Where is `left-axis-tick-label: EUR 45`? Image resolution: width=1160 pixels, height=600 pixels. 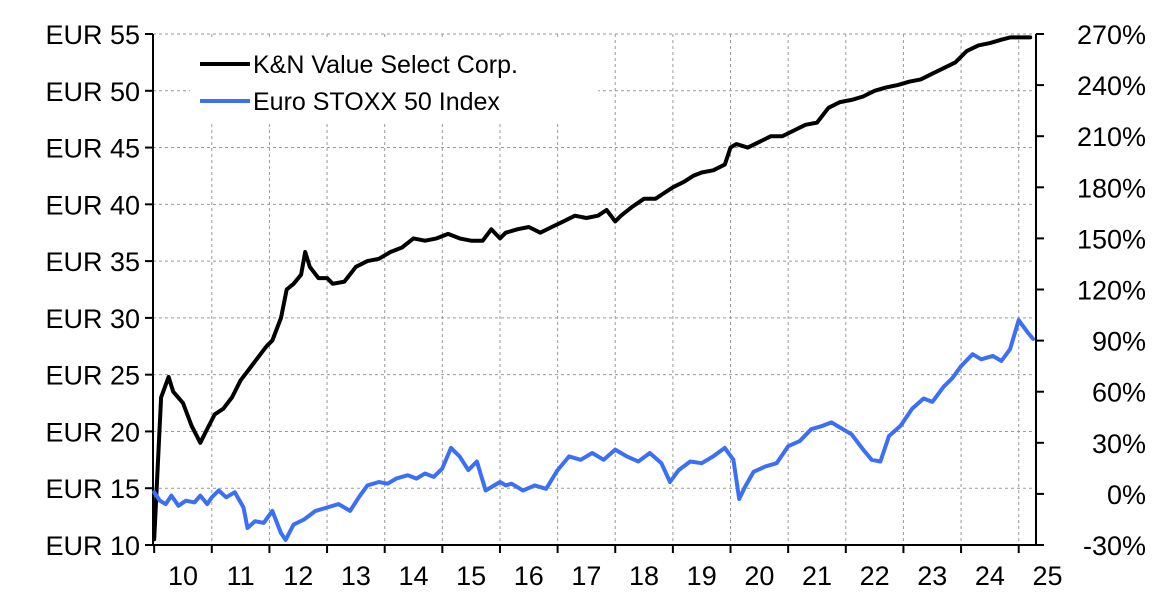
left-axis-tick-label: EUR 45 is located at coordinates (92, 149).